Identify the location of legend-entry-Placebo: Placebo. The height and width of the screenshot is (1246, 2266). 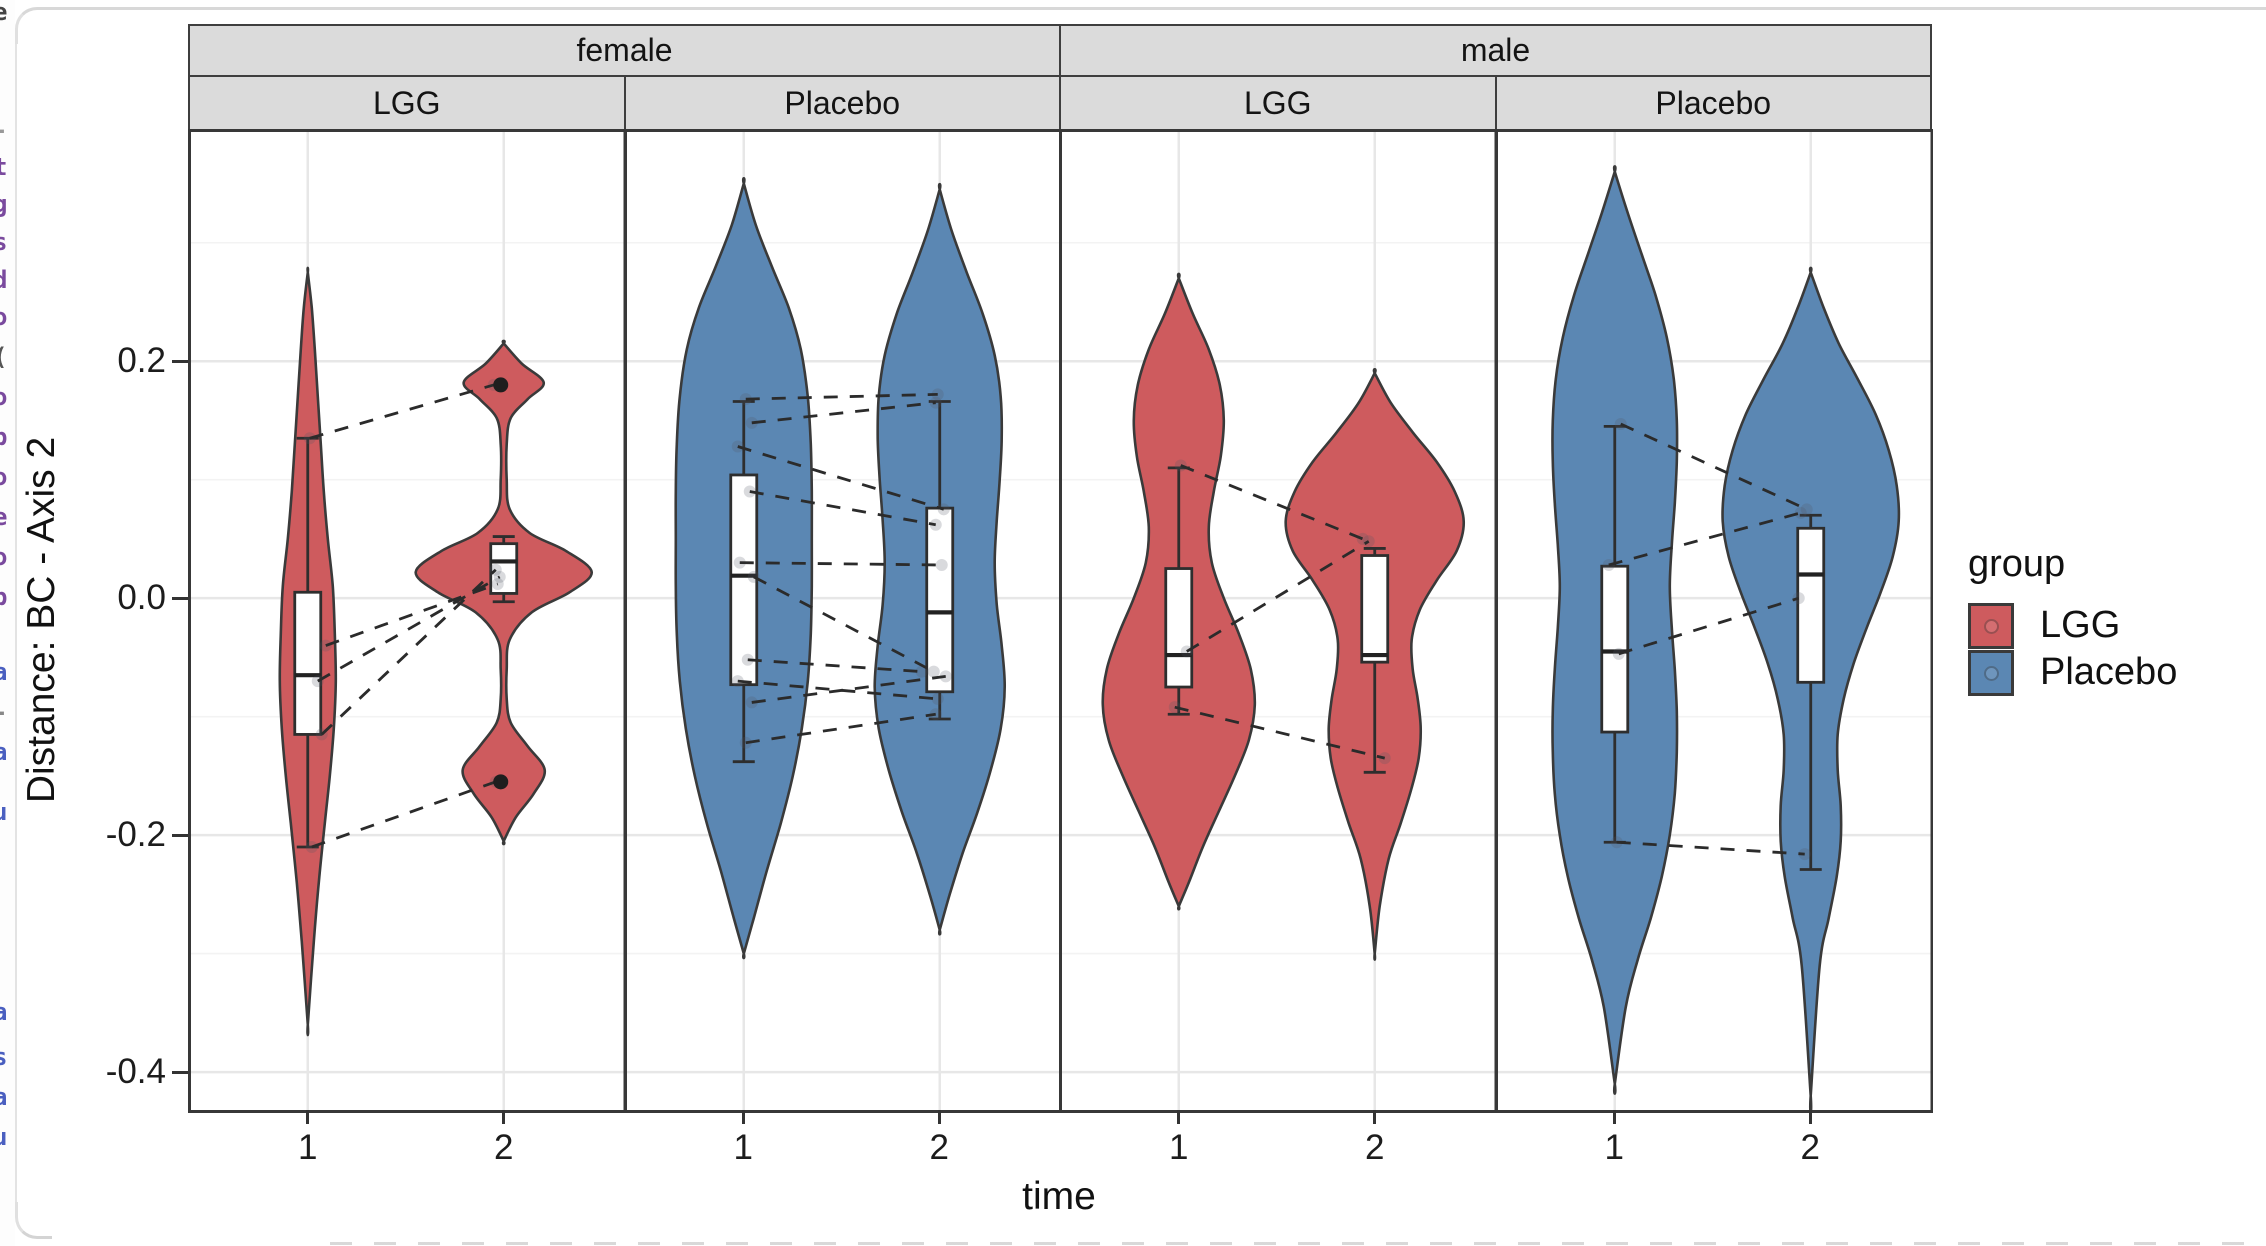
(2072, 672).